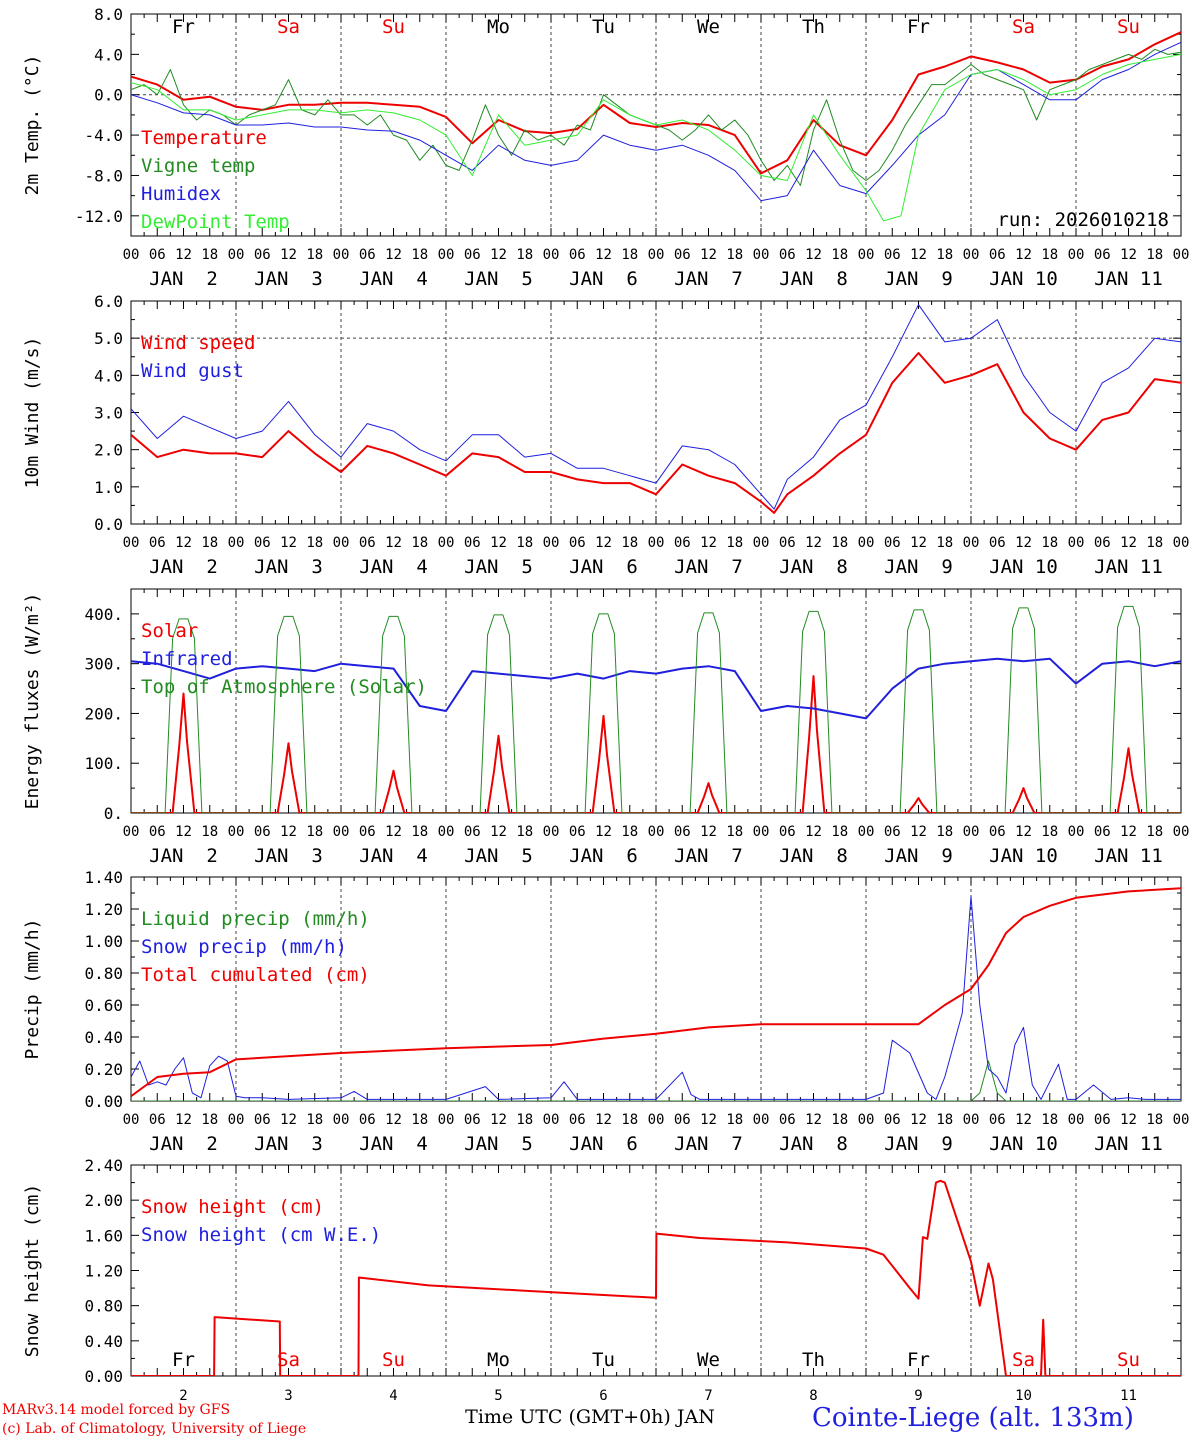 The height and width of the screenshot is (1440, 1194). I want to click on series-line-liquid-precip-mm-h-, so click(656, 1080).